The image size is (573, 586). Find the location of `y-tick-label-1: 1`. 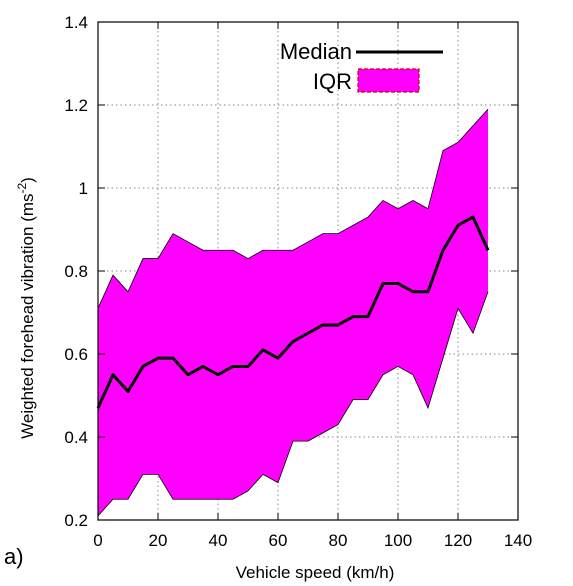

y-tick-label-1: 1 is located at coordinates (83, 188).